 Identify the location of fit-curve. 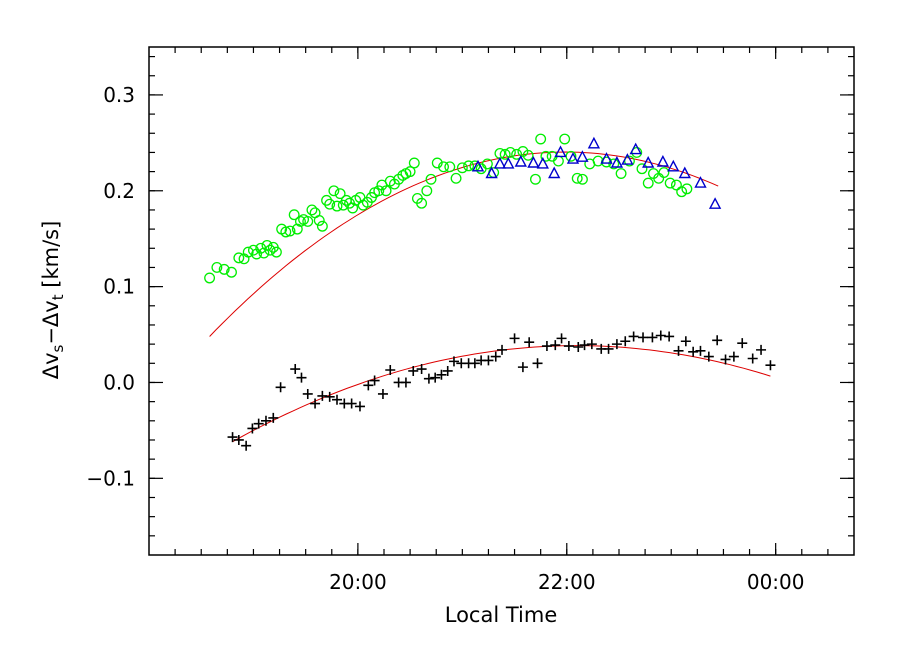
(501, 394).